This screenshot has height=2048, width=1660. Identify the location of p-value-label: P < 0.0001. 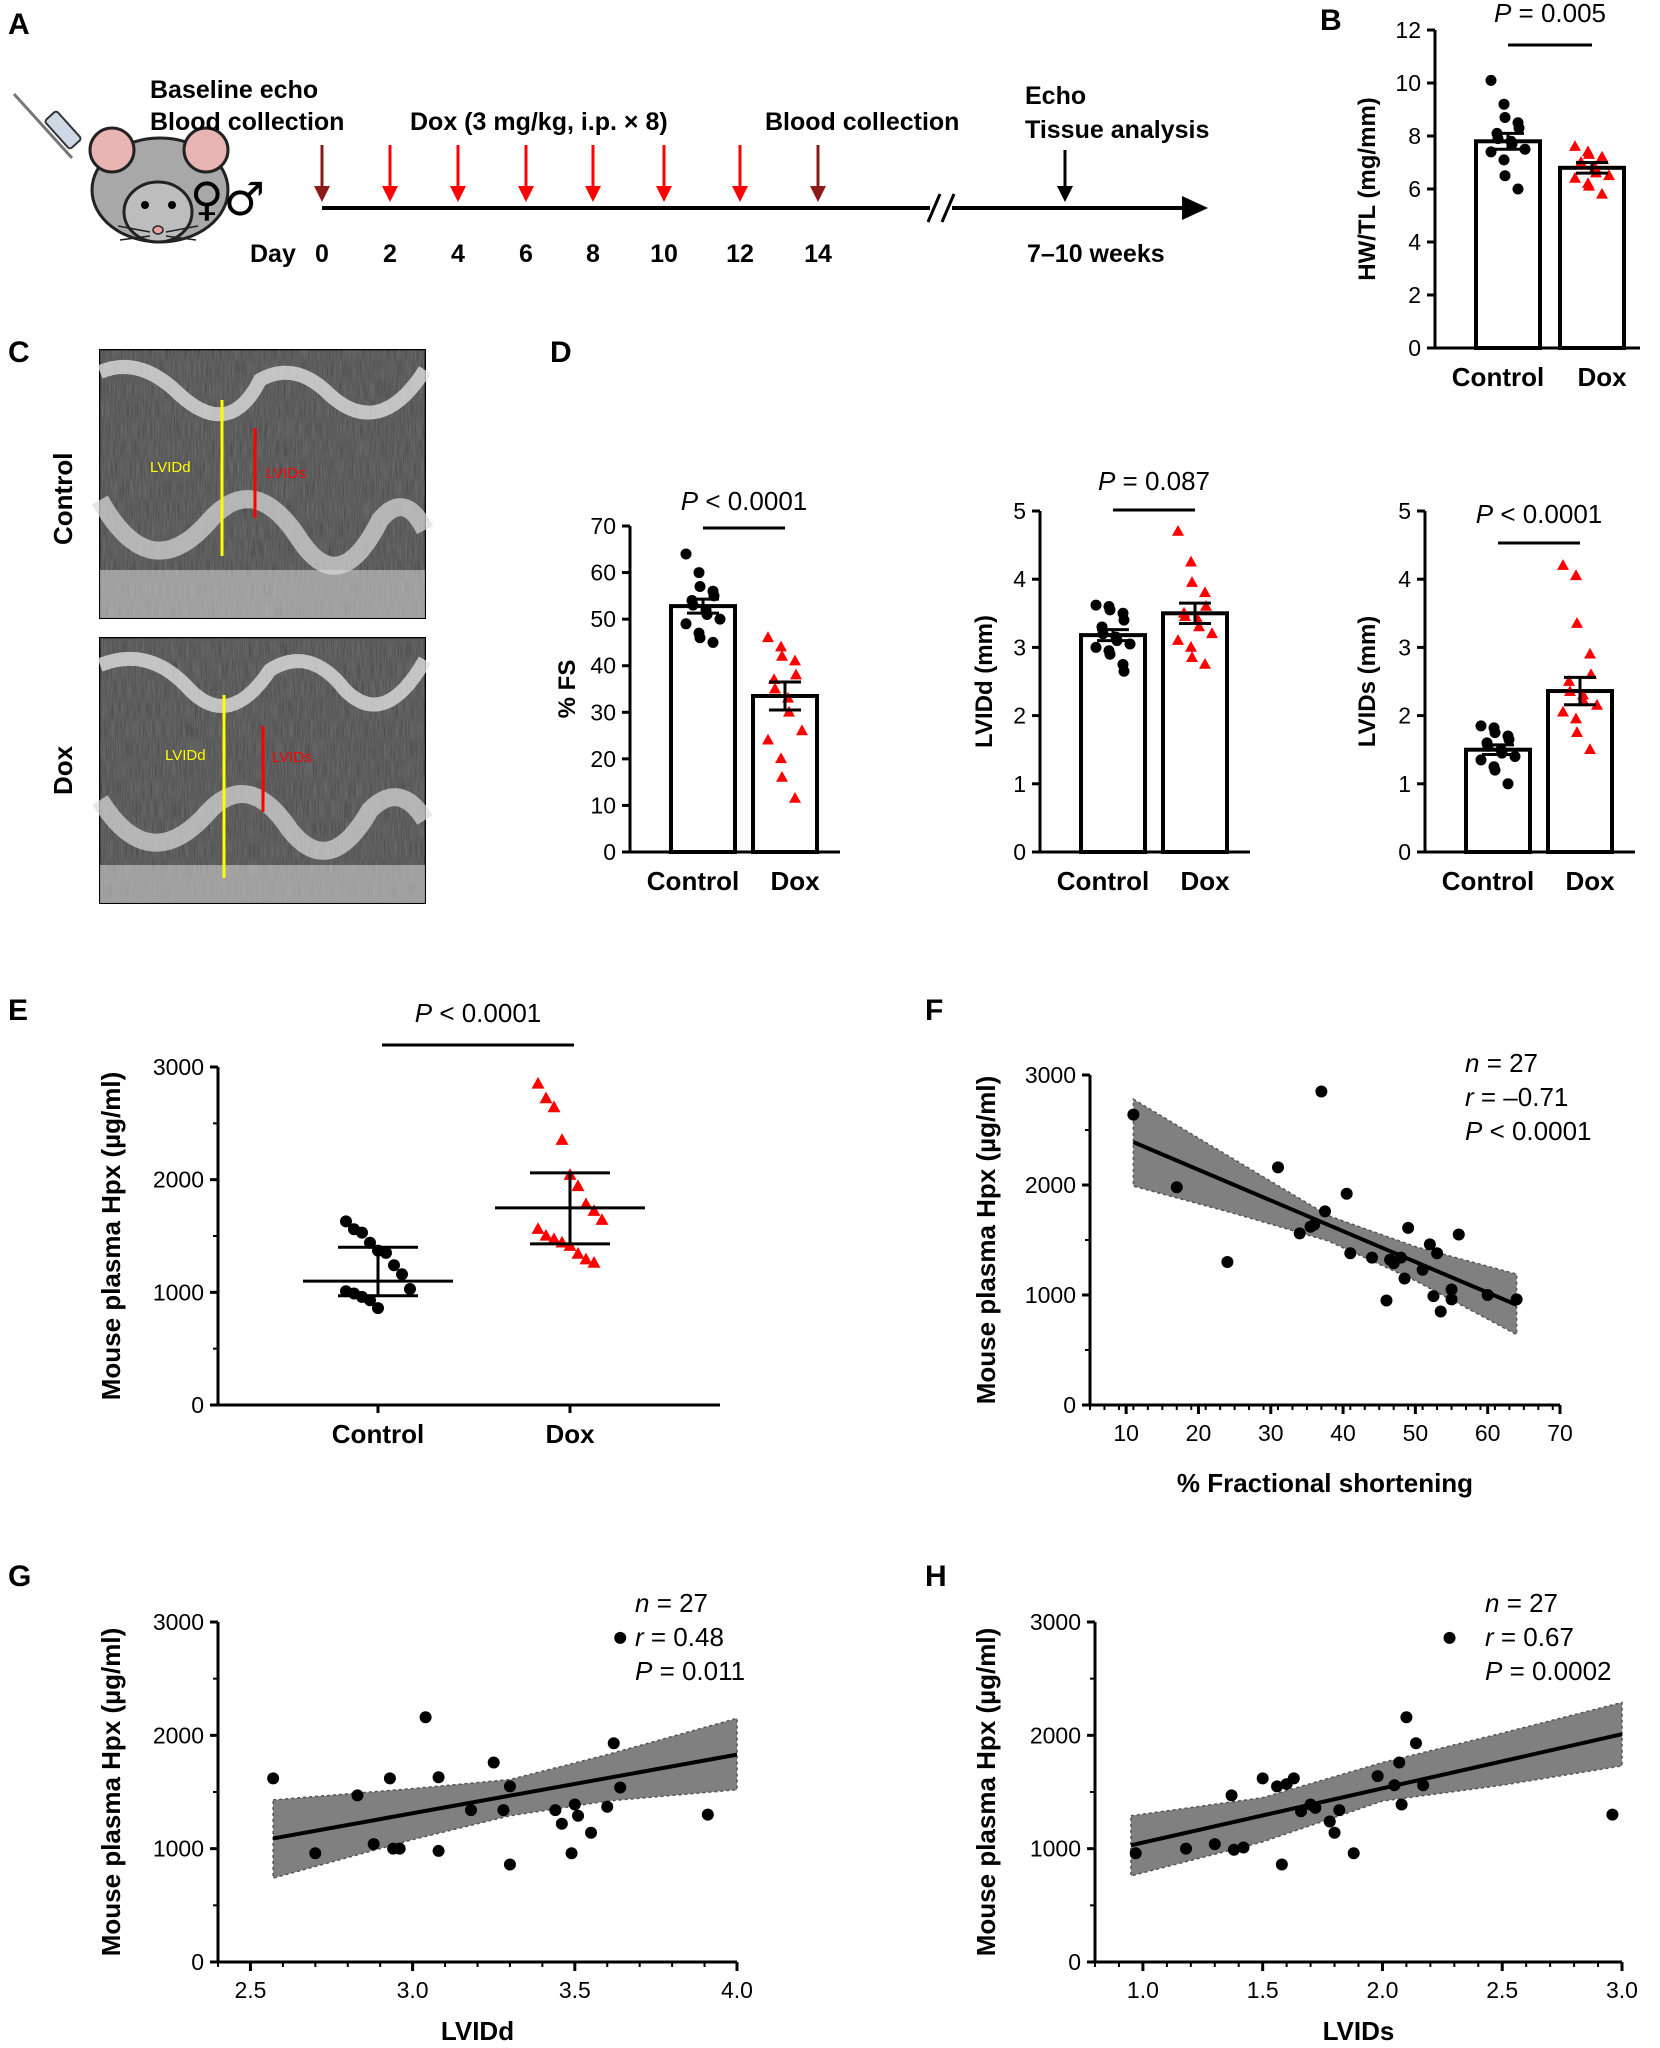
(478, 1013).